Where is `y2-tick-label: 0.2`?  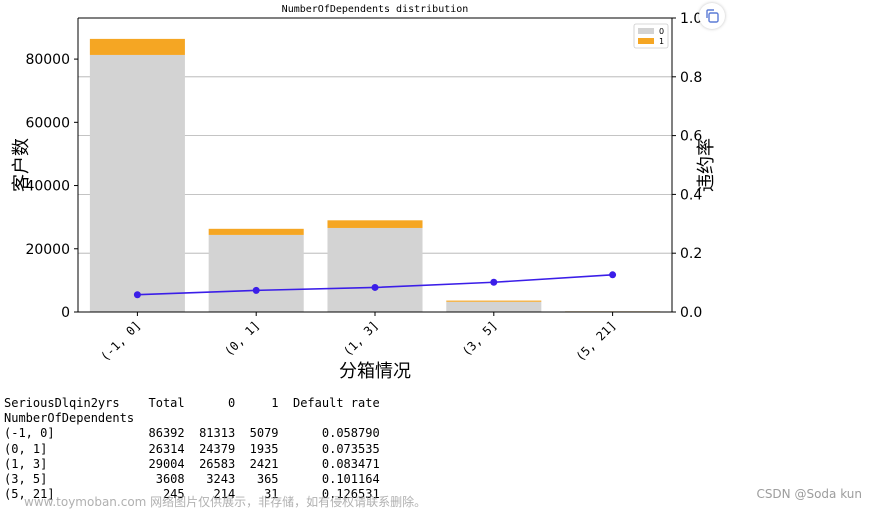 y2-tick-label: 0.2 is located at coordinates (691, 254).